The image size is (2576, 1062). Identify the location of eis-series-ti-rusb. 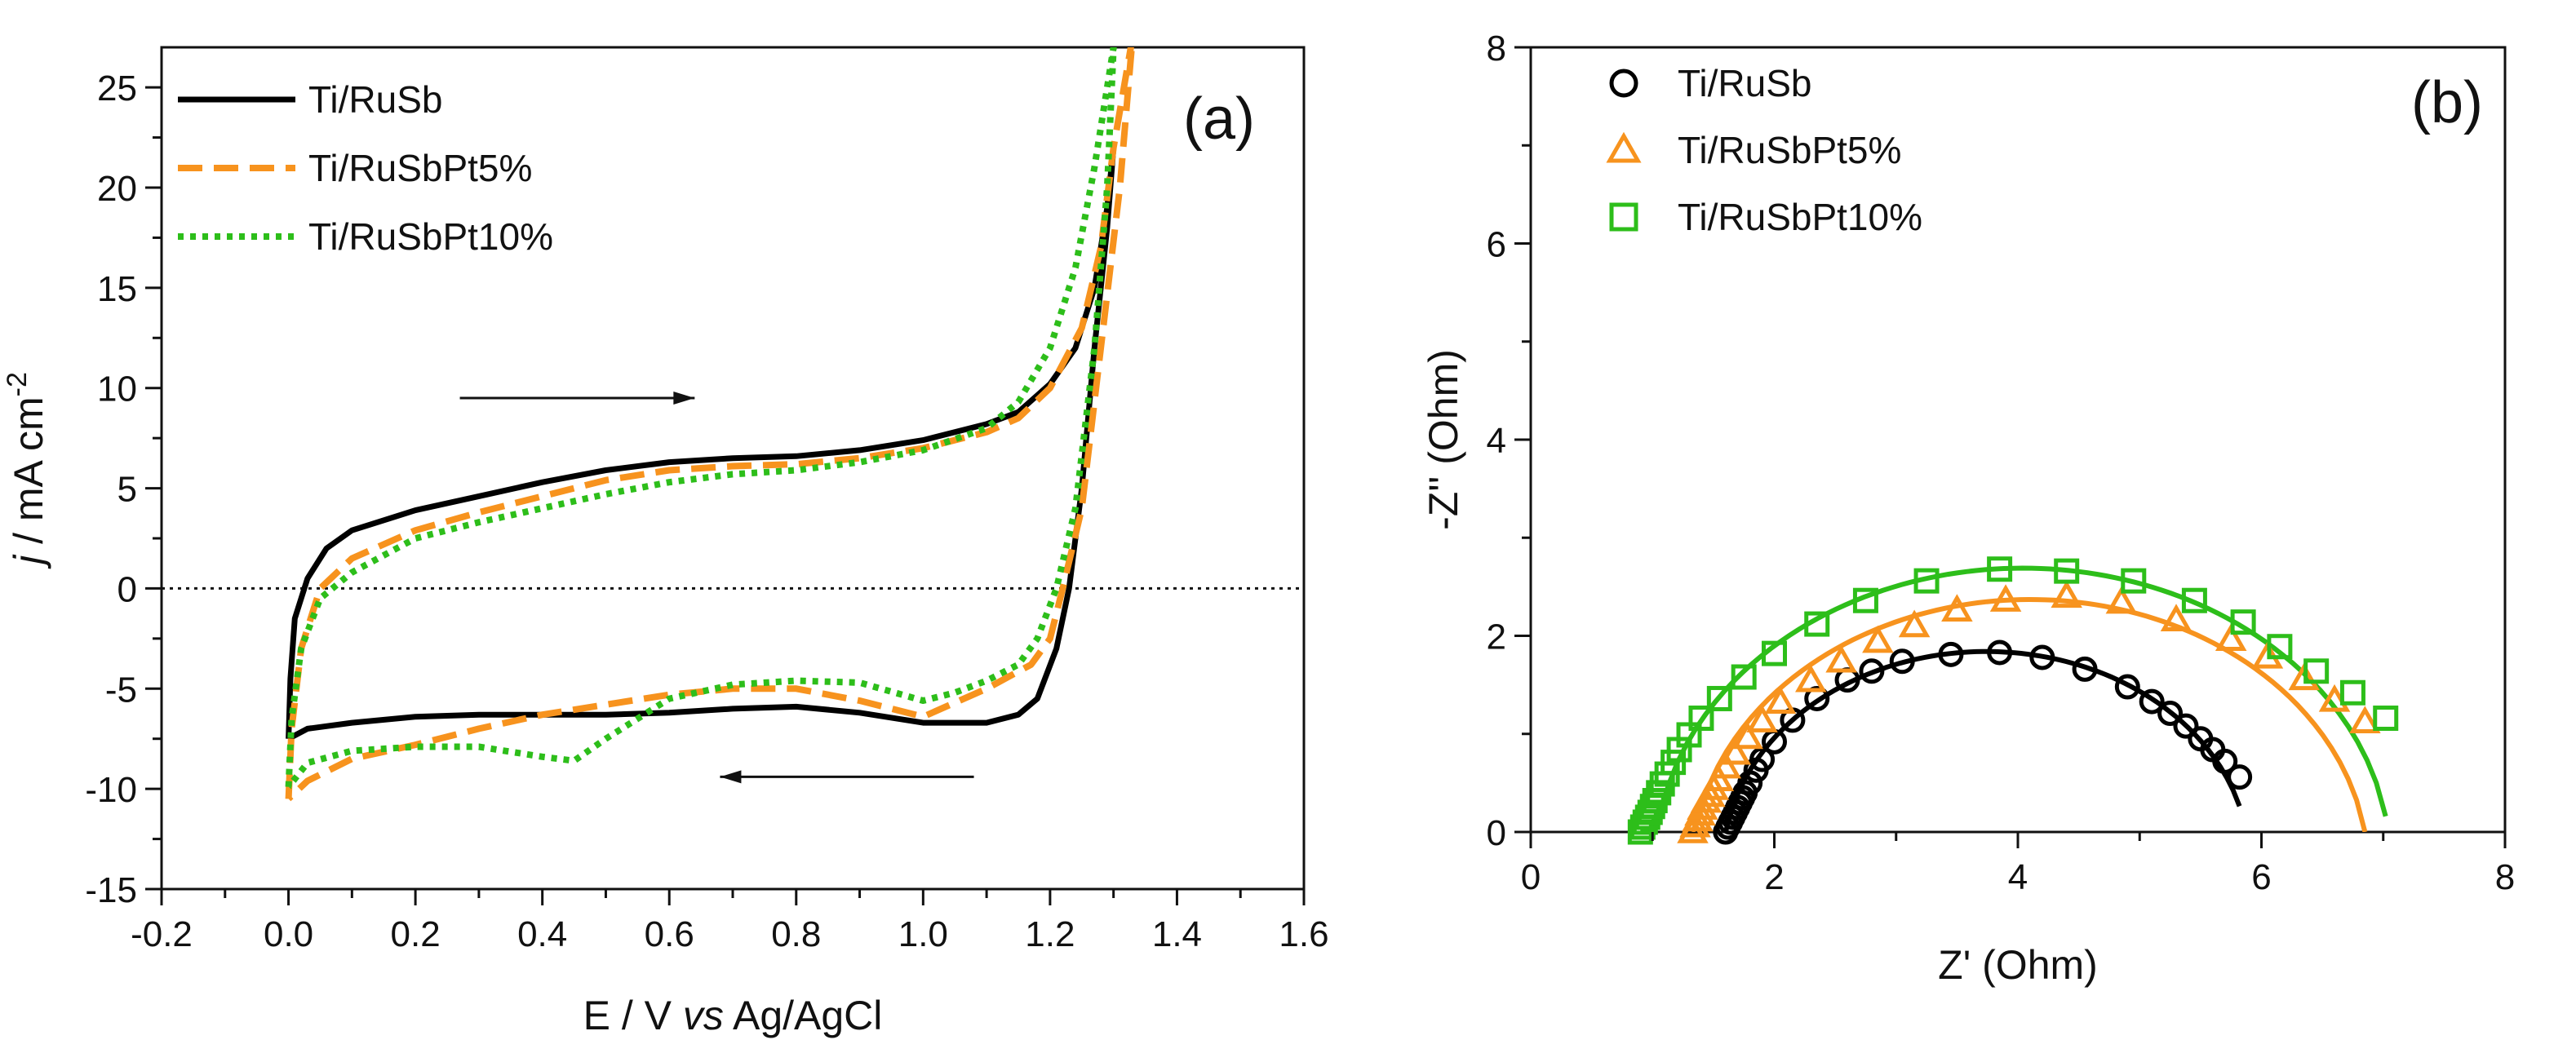
(1983, 742).